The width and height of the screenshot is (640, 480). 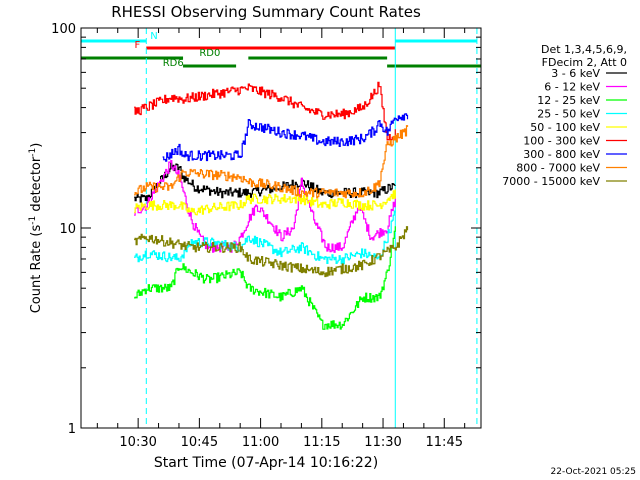 What do you see at coordinates (199, 442) in the screenshot?
I see `x-tick-label: 10:45` at bounding box center [199, 442].